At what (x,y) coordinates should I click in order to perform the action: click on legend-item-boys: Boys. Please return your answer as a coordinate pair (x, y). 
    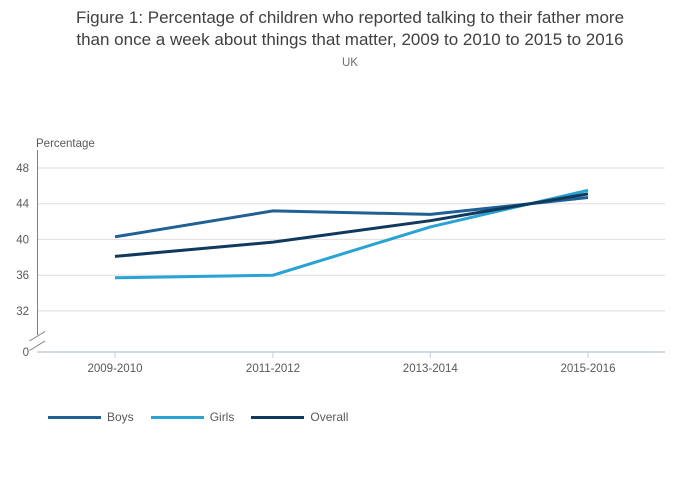
    Looking at the image, I should click on (91, 417).